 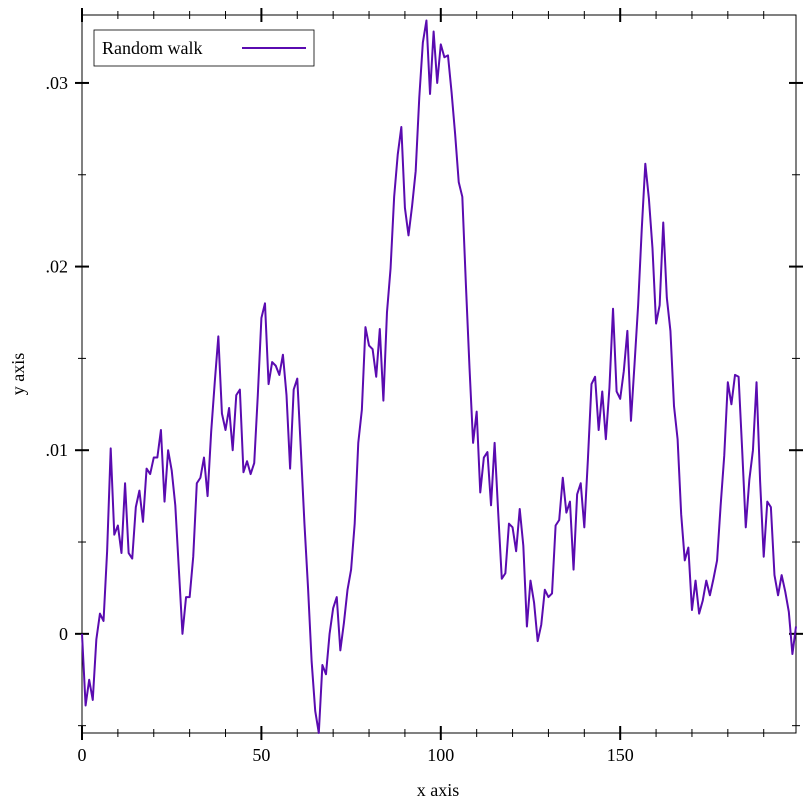 I want to click on x-axis-label: x axis, so click(x=438, y=790).